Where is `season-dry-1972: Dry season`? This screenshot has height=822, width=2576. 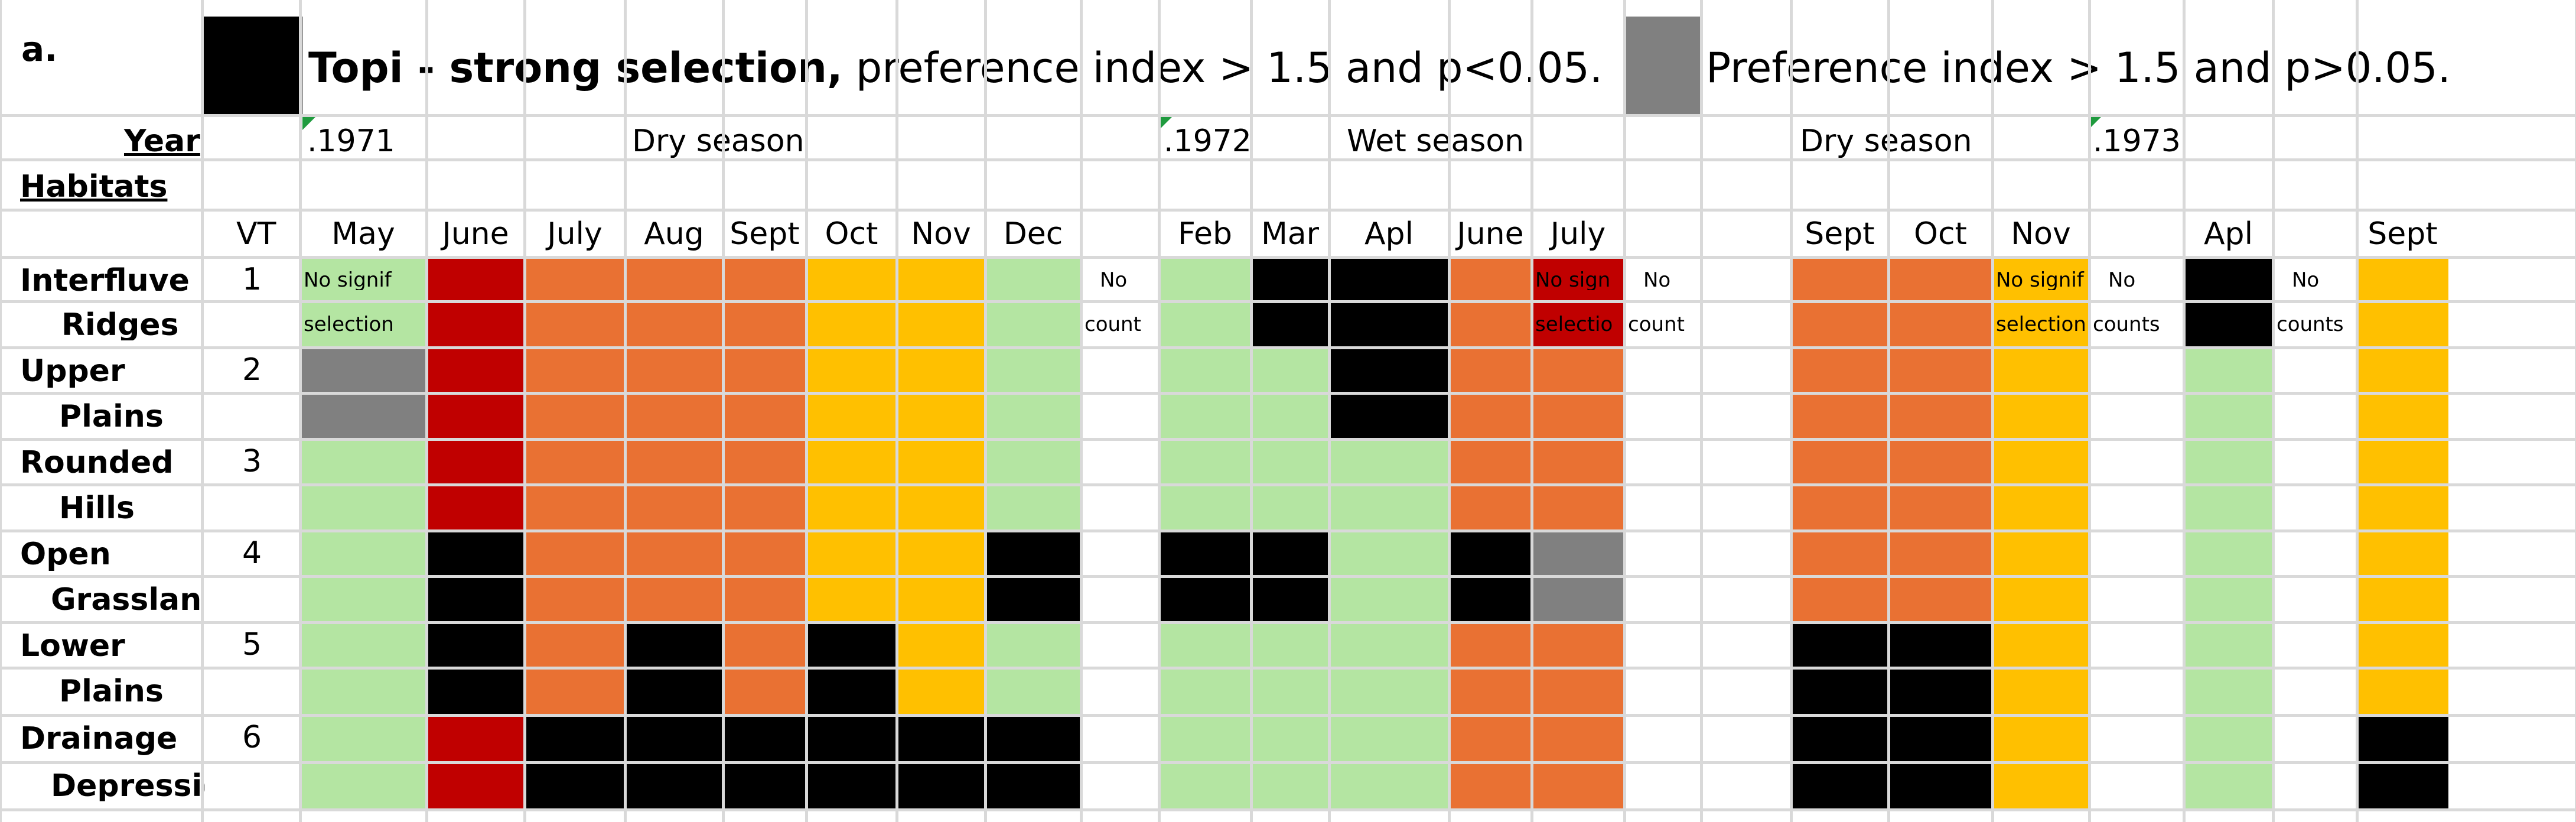 season-dry-1972: Dry season is located at coordinates (1886, 142).